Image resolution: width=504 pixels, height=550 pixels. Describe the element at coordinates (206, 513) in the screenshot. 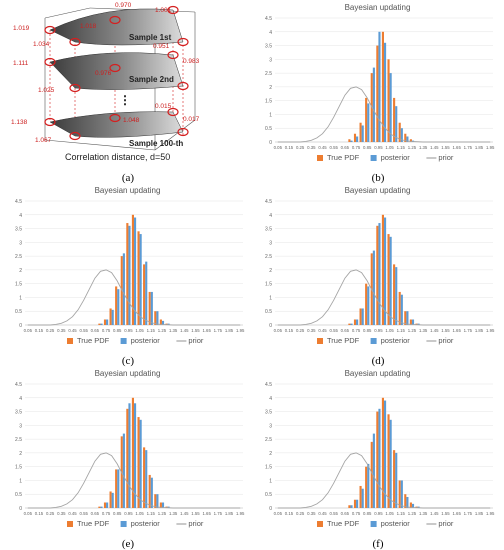

I see `x-tick-label: 1.65` at that location.